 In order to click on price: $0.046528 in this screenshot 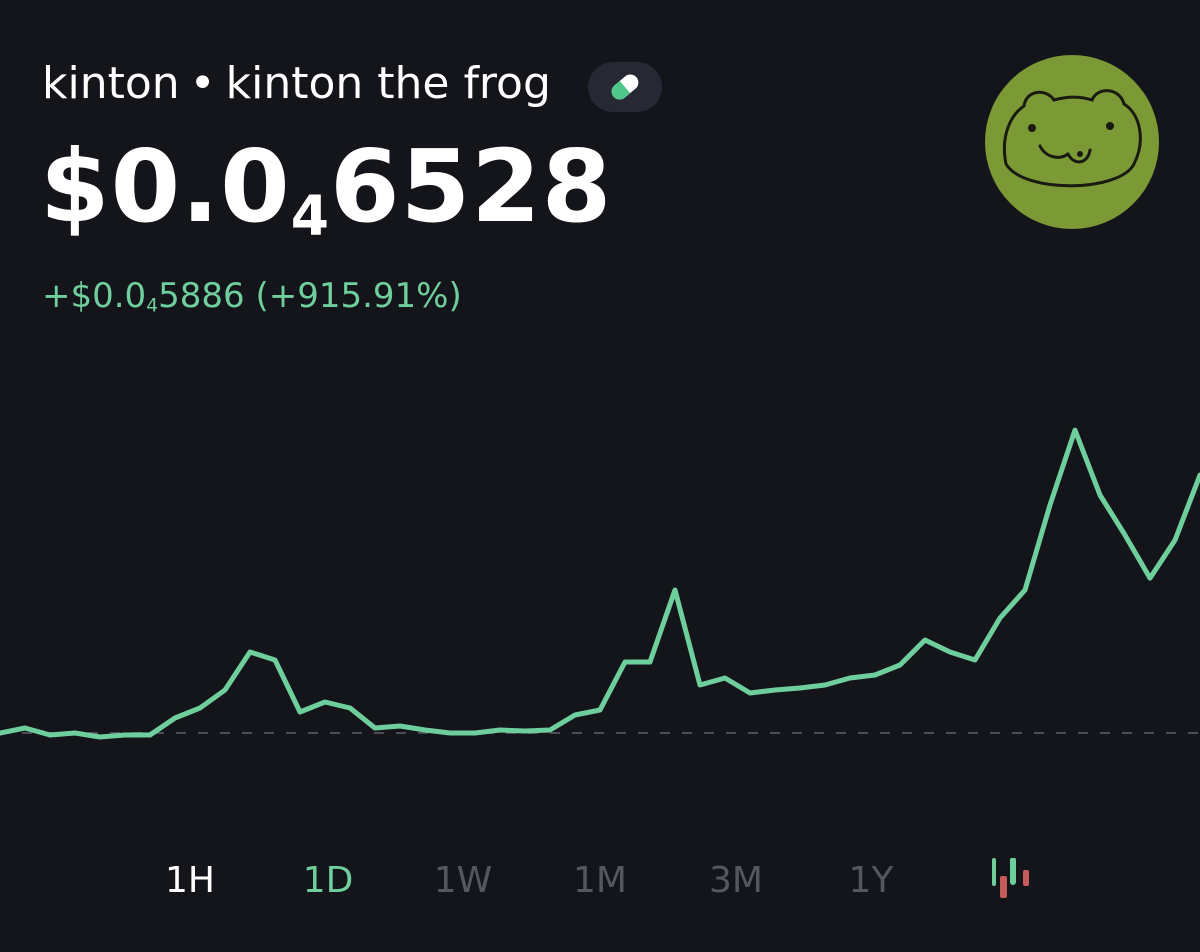, I will do `click(326, 188)`.